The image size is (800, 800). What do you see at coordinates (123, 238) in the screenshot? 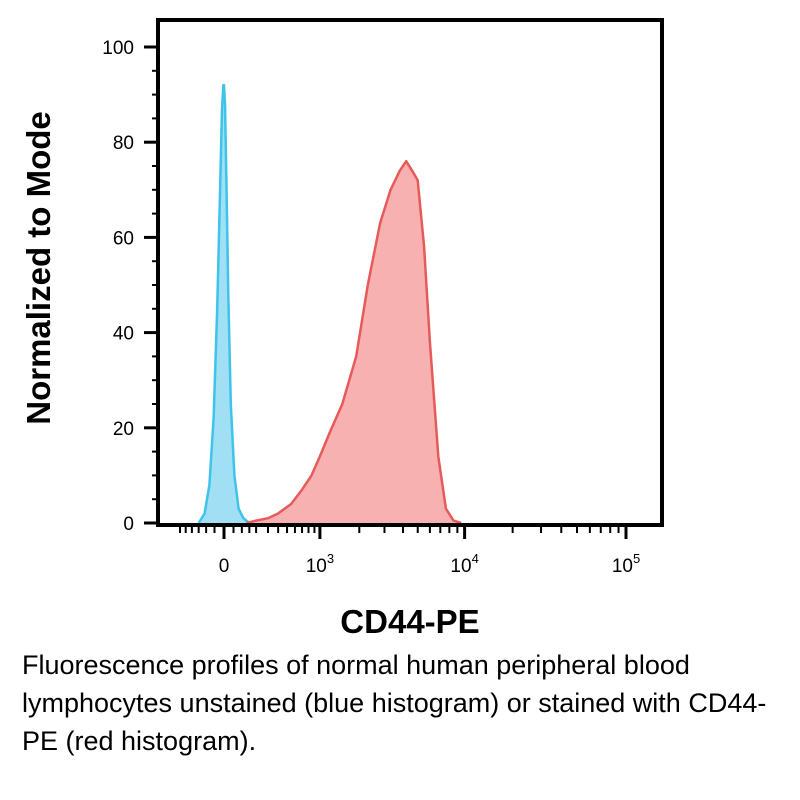
I see `y-tick-label: 60` at bounding box center [123, 238].